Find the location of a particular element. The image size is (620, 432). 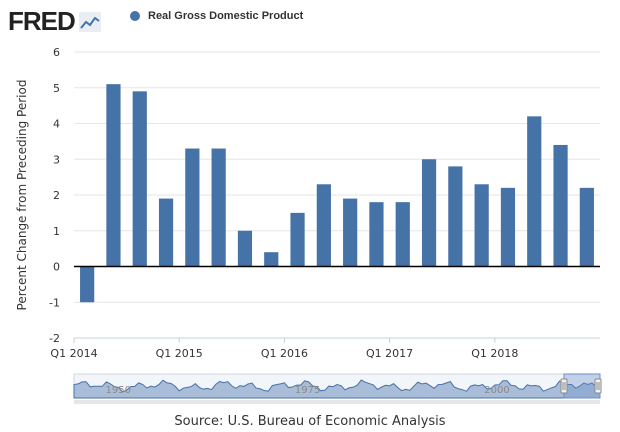

legend-label: Real Gross Domestic Product is located at coordinates (226, 16).